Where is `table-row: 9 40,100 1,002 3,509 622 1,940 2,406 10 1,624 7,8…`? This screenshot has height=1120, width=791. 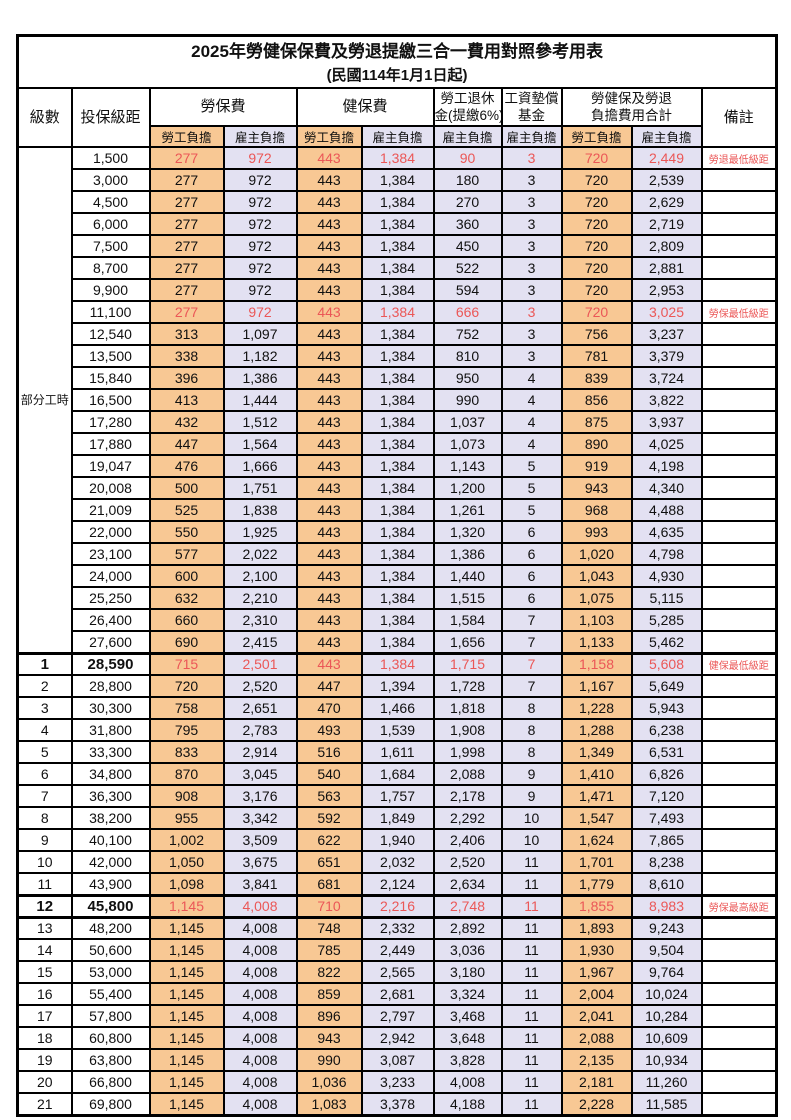
table-row: 9 40,100 1,002 3,509 622 1,940 2,406 10 1,624 7,8… is located at coordinates (397, 840).